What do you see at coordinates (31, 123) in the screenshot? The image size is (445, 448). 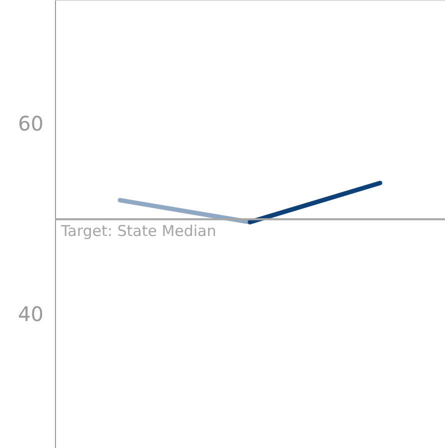 I see `y-tick-label: 60` at bounding box center [31, 123].